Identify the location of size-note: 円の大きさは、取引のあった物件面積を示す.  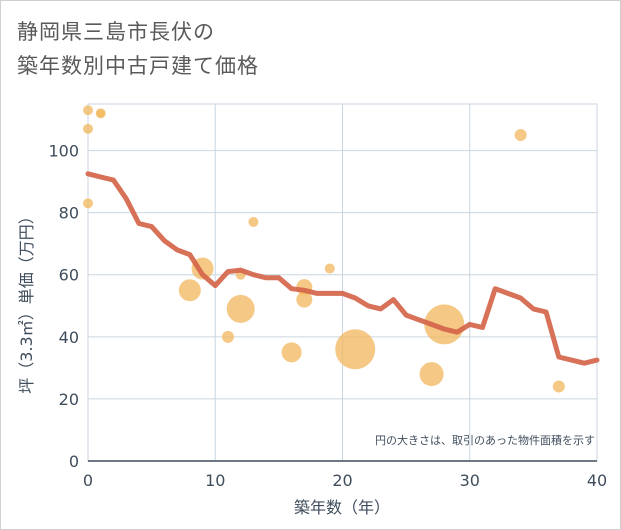
(485, 440).